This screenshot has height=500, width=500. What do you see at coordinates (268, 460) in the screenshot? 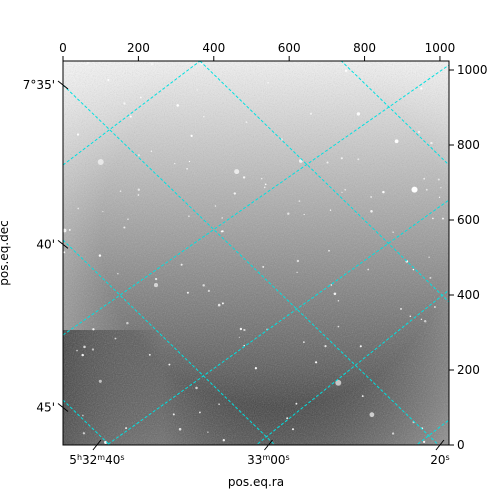
I see `ra-tick-label: 33m00s` at bounding box center [268, 460].